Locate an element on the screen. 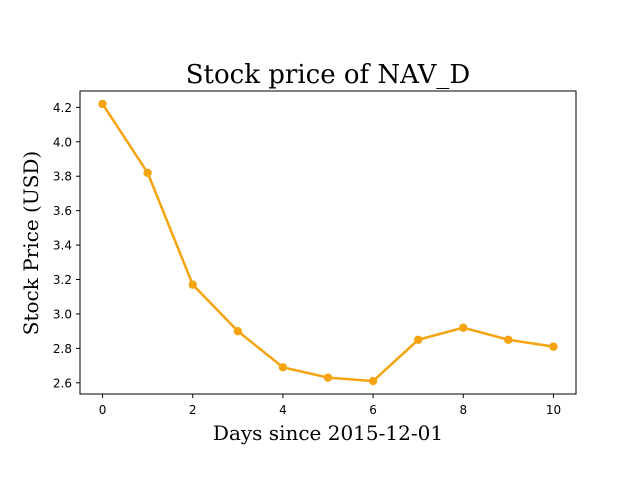 The image size is (640, 485). y-axis-label: Stock Price (USD) is located at coordinates (31, 243).